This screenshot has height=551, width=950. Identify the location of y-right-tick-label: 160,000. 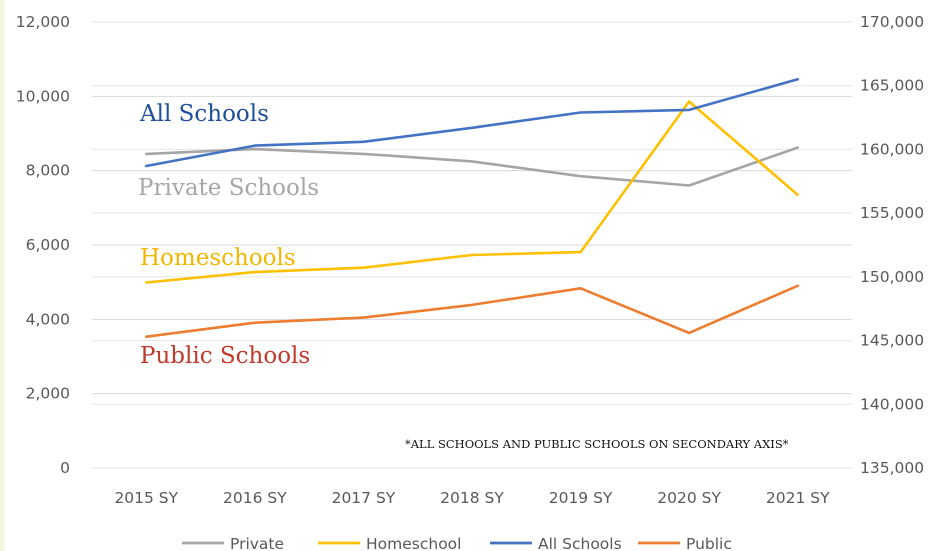
(892, 149).